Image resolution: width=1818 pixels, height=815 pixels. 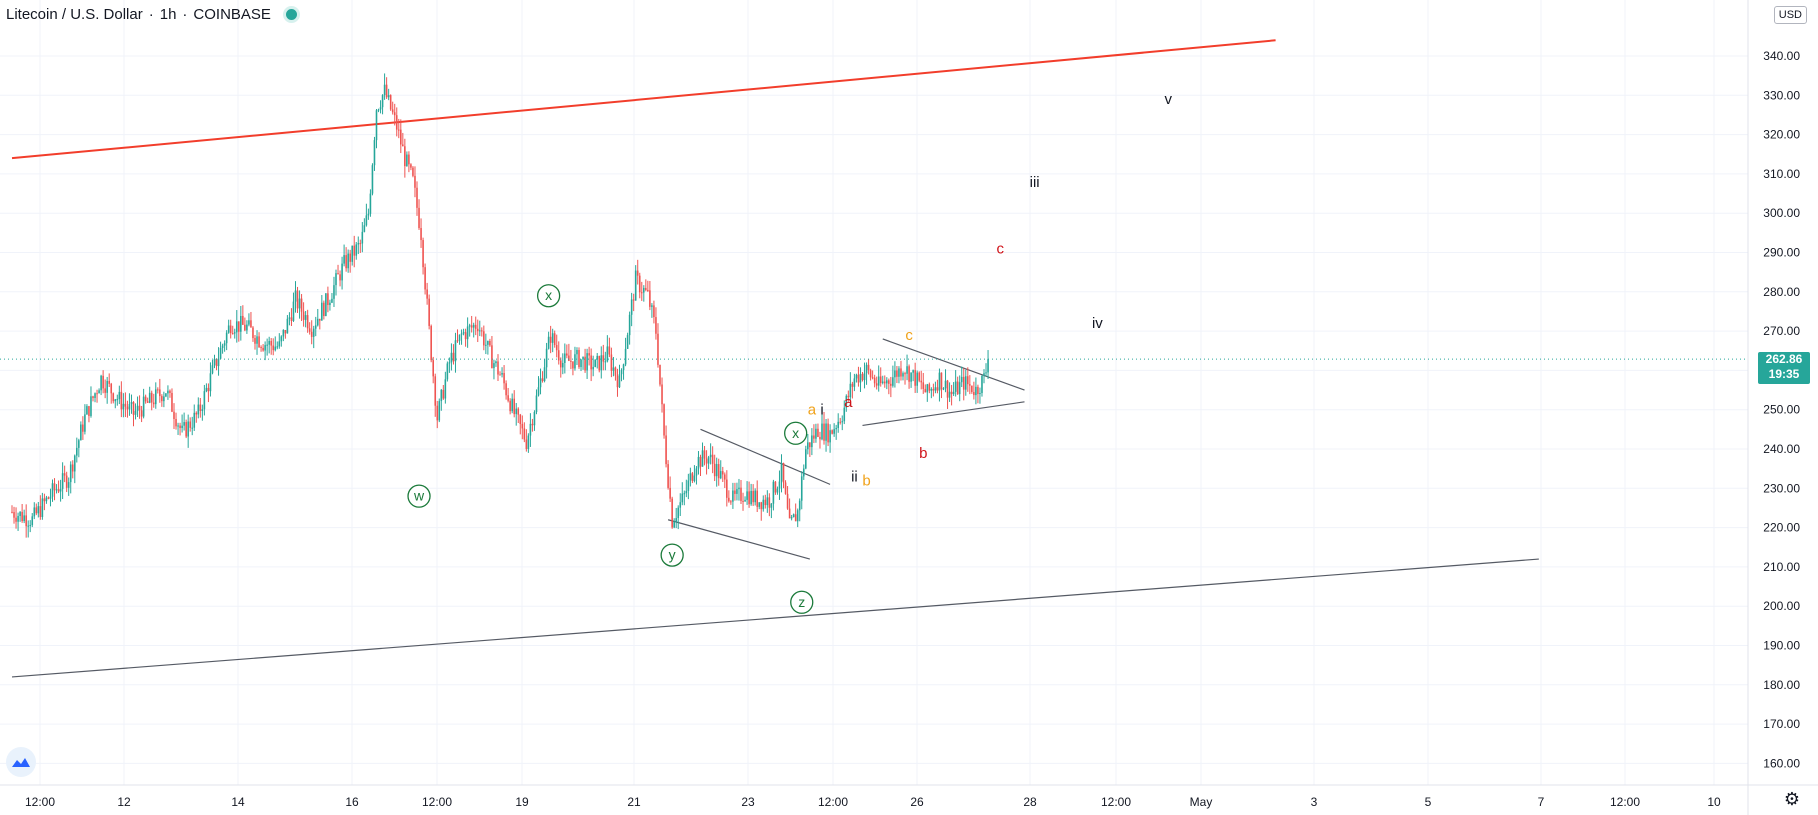 What do you see at coordinates (866, 480) in the screenshot?
I see `wave-label: b` at bounding box center [866, 480].